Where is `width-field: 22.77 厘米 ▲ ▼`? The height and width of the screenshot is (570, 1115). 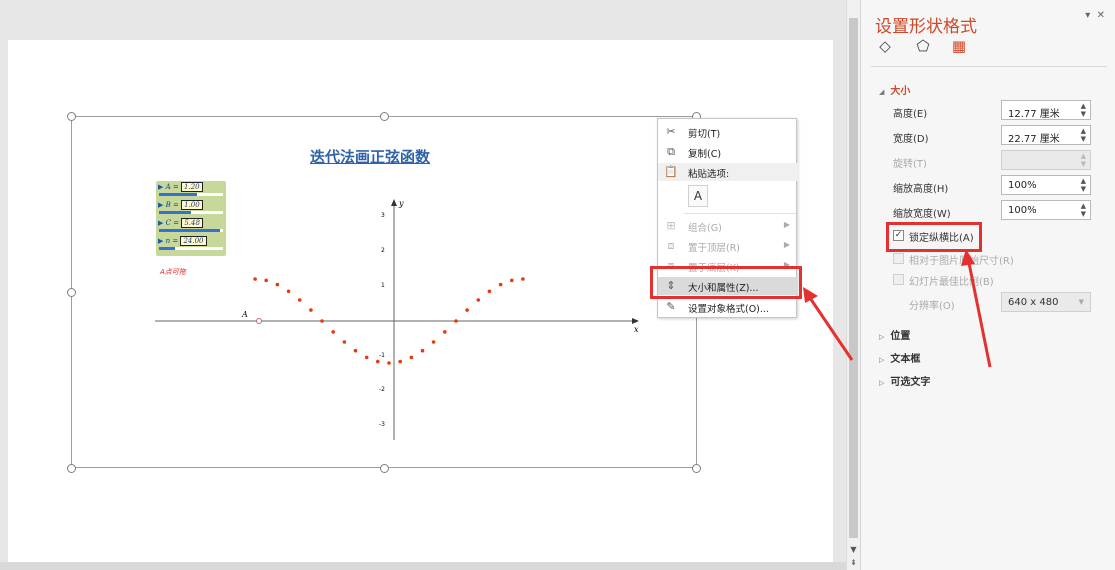
width-field: 22.77 厘米 ▲ ▼ is located at coordinates (1046, 135).